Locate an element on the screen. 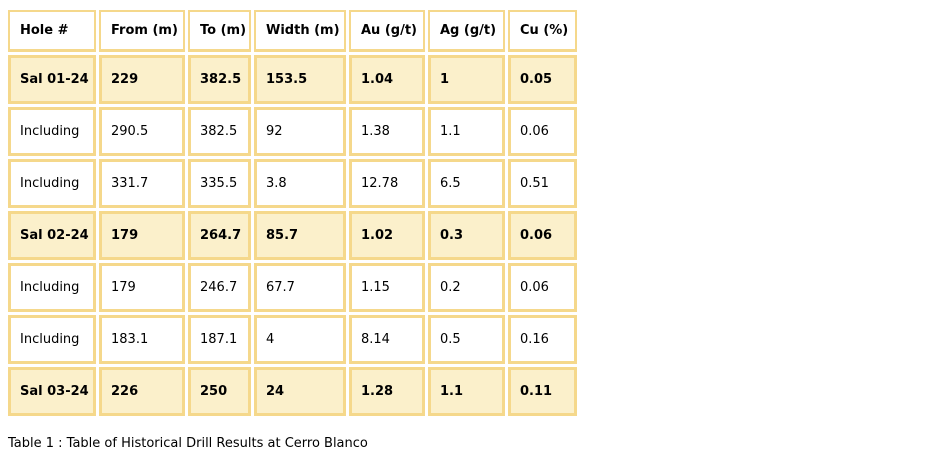 Image resolution: width=933 pixels, height=452 pixels. value-cell: 331.7 is located at coordinates (142, 183).